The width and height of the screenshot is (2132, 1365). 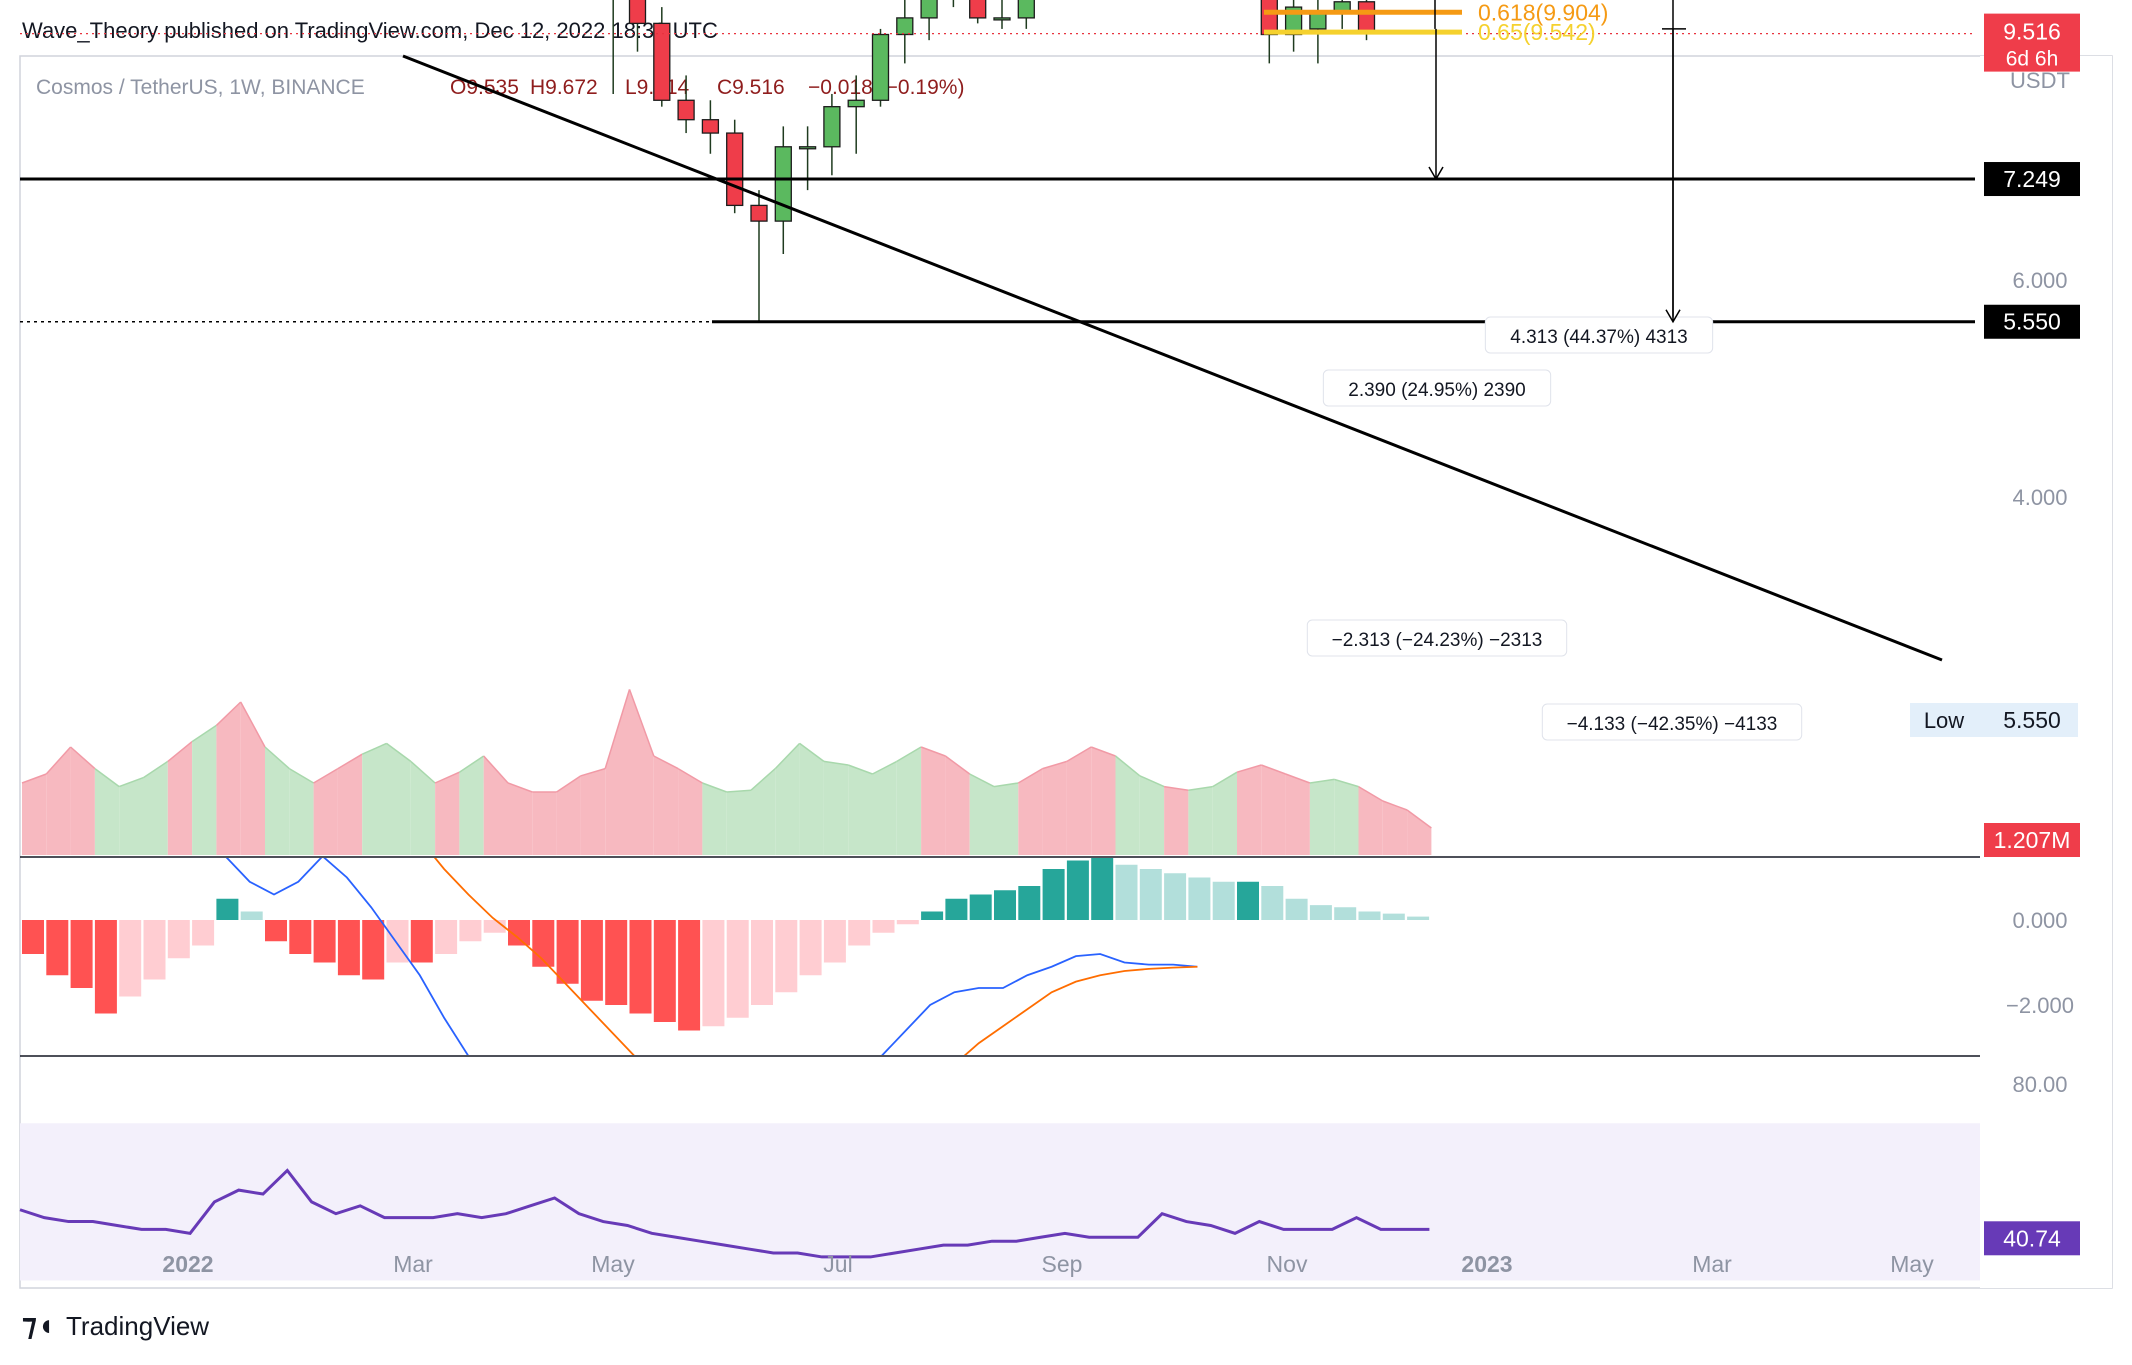 I want to click on rsi-value-tag: 40.74, so click(x=2032, y=1238).